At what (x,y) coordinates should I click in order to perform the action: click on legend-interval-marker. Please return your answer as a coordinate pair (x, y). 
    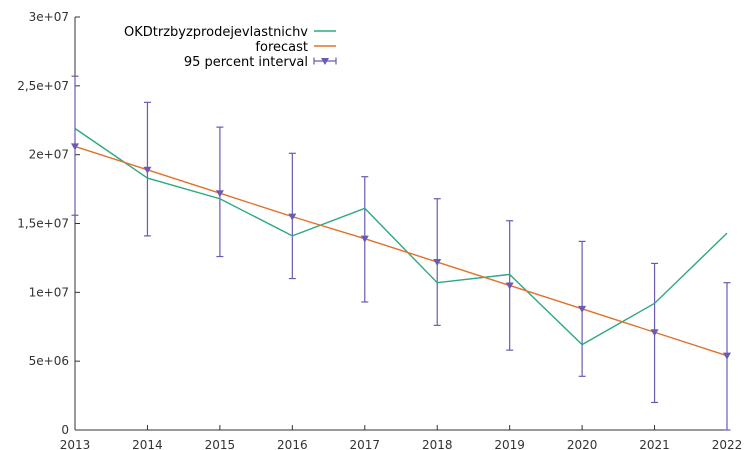
    Looking at the image, I should click on (325, 61).